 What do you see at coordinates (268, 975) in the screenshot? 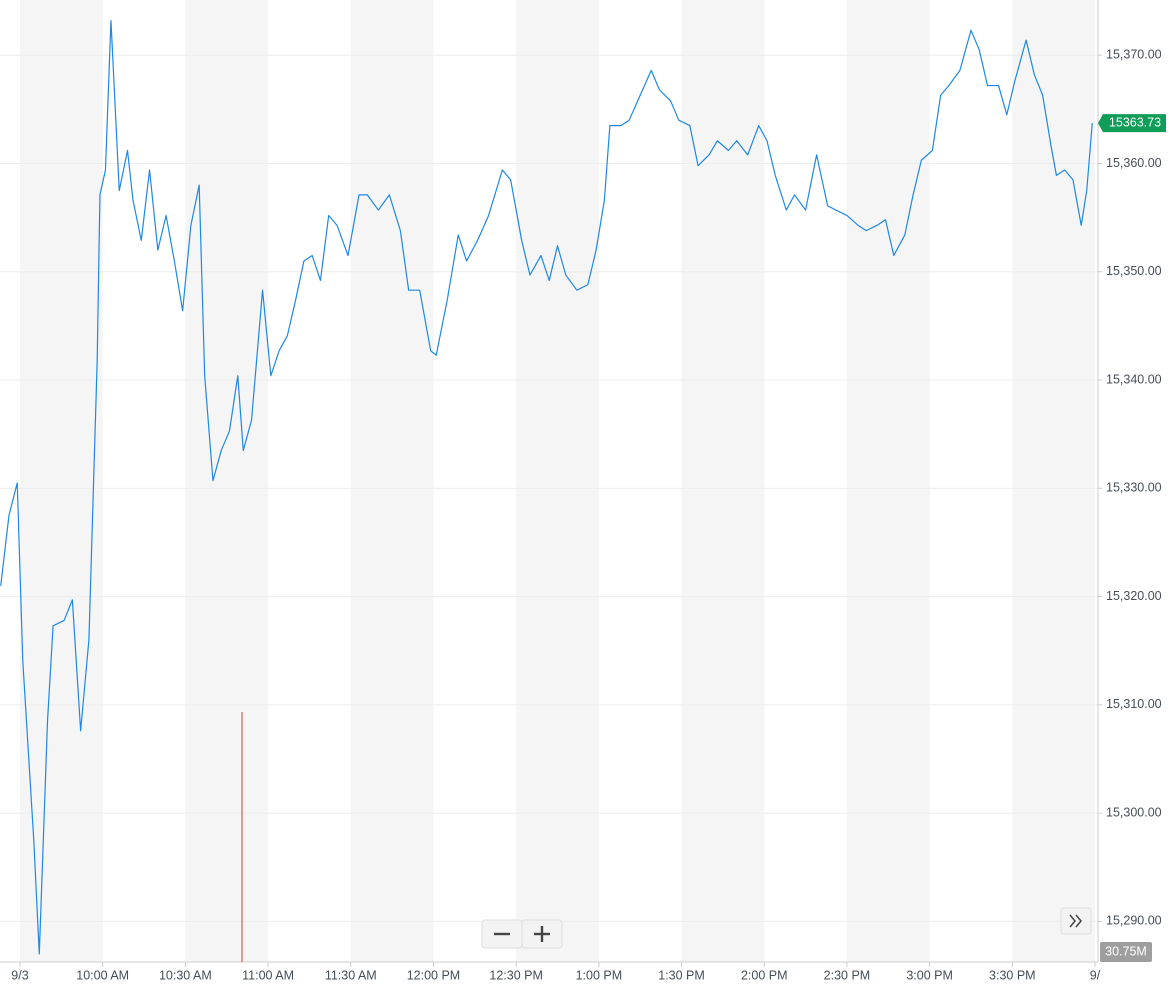
I see `x-tick-label: 11:00 AM` at bounding box center [268, 975].